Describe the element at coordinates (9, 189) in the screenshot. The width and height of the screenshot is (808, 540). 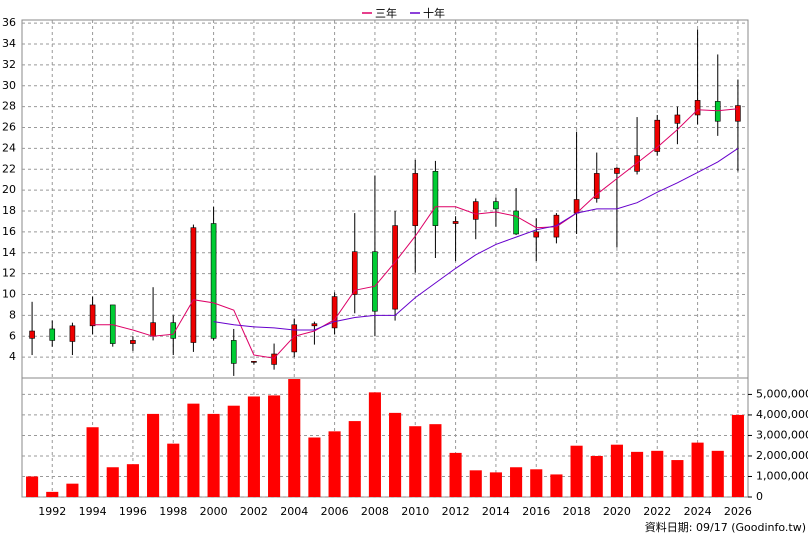
I see `y-tick-label: 20` at that location.